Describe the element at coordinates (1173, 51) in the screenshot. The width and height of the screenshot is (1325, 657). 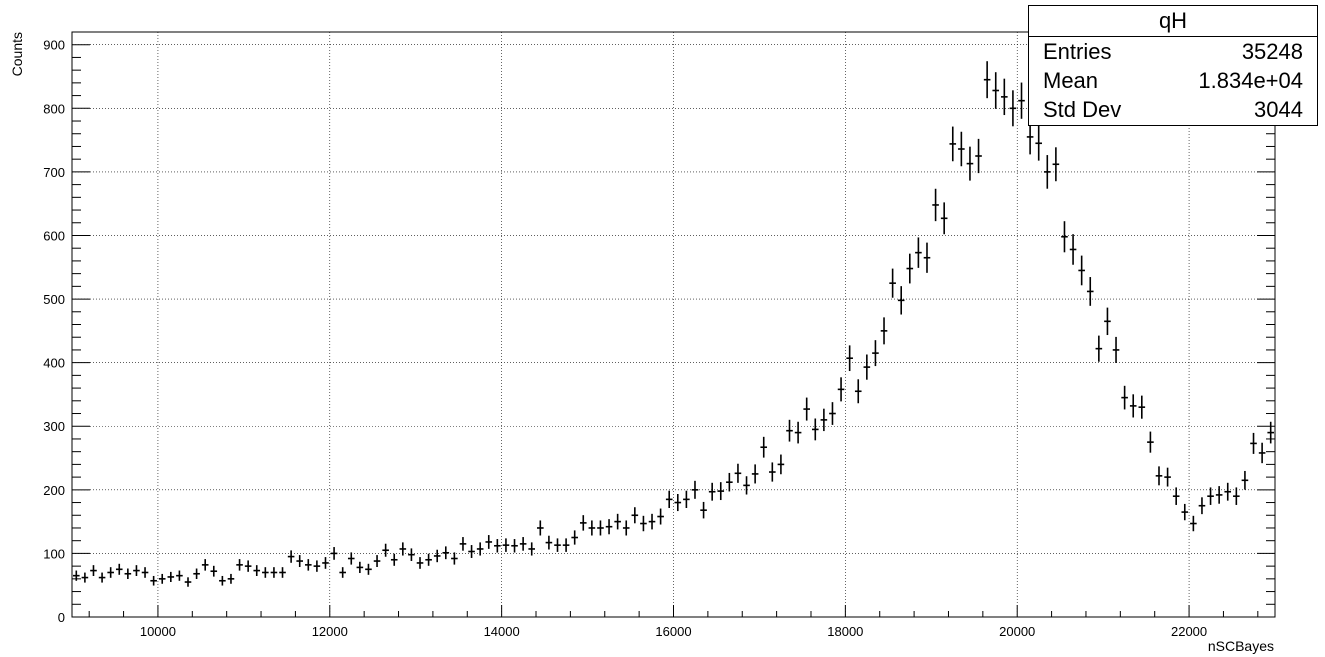
I see `stats-row-entries: Entries 35248` at that location.